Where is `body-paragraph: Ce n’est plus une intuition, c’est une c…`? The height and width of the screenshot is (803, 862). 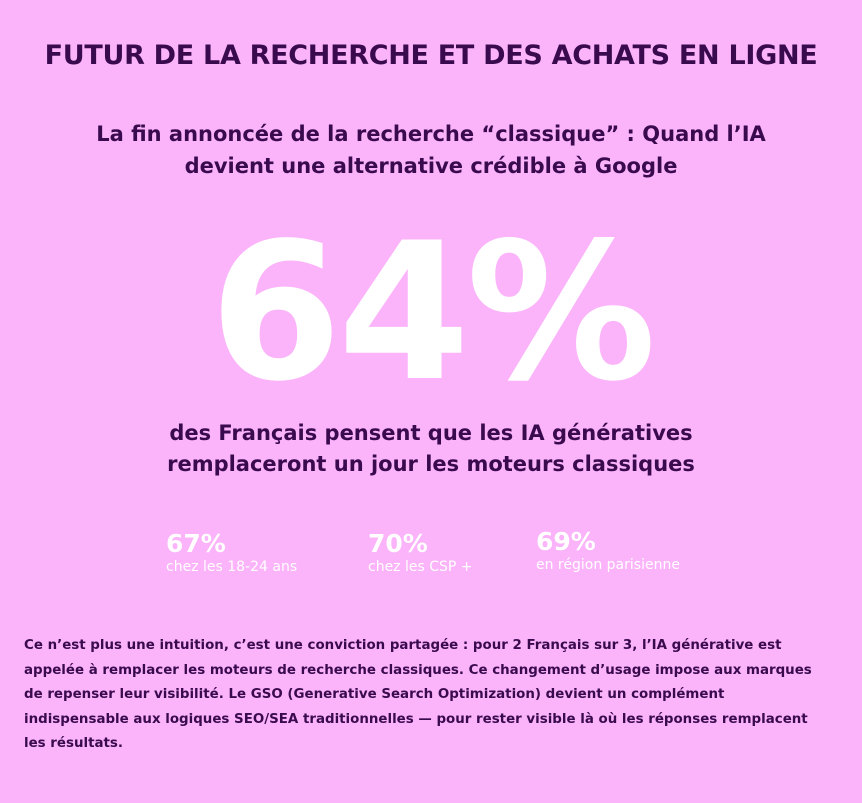 body-paragraph: Ce n’est plus une intuition, c’est une c… is located at coordinates (424, 695).